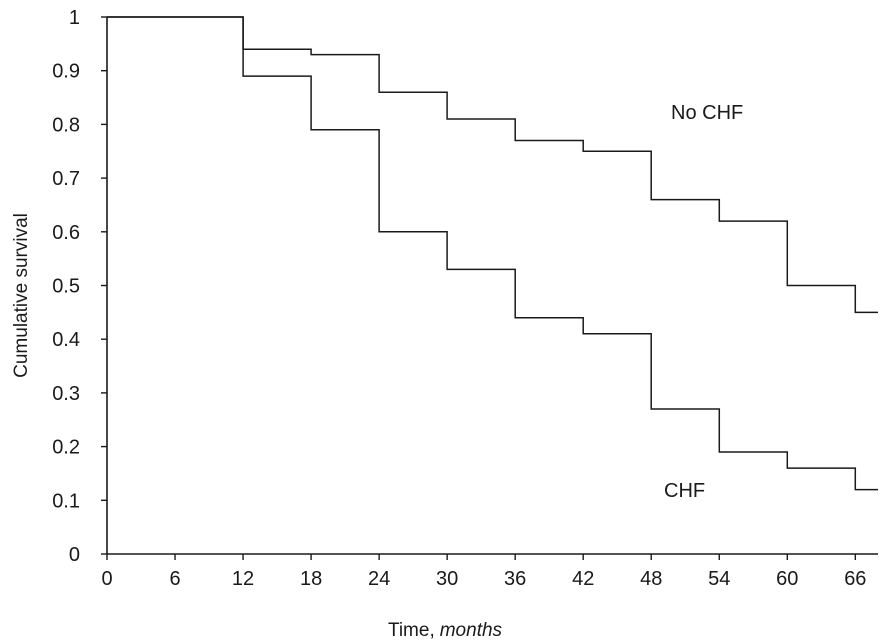 This screenshot has height=644, width=892. Describe the element at coordinates (66, 179) in the screenshot. I see `y-tick-label: 0.7` at that location.